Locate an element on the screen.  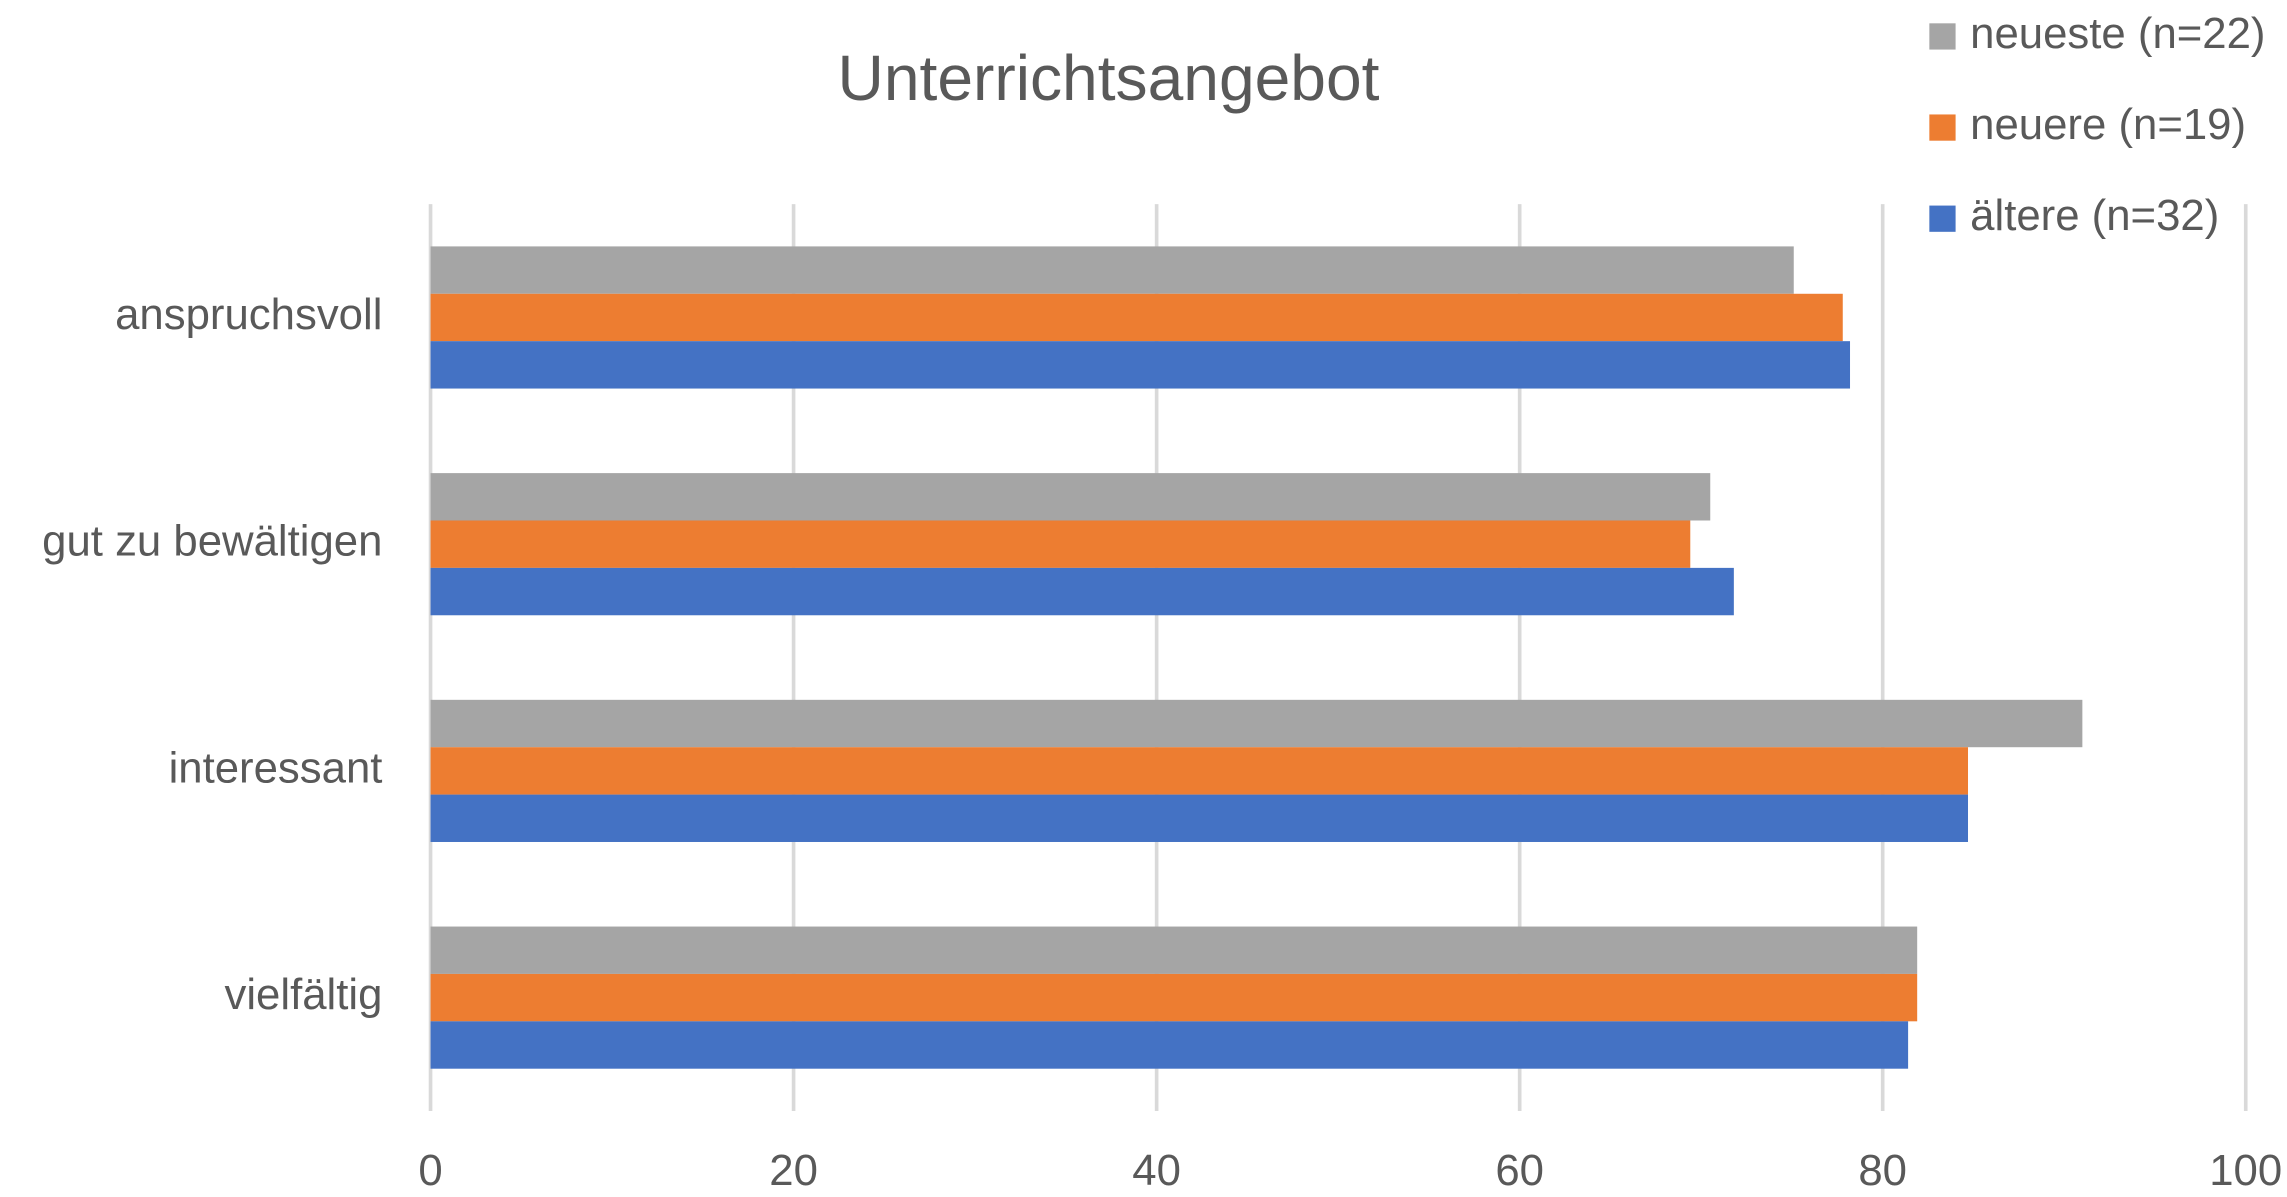
x-tick-label: 80 is located at coordinates (1882, 1170).